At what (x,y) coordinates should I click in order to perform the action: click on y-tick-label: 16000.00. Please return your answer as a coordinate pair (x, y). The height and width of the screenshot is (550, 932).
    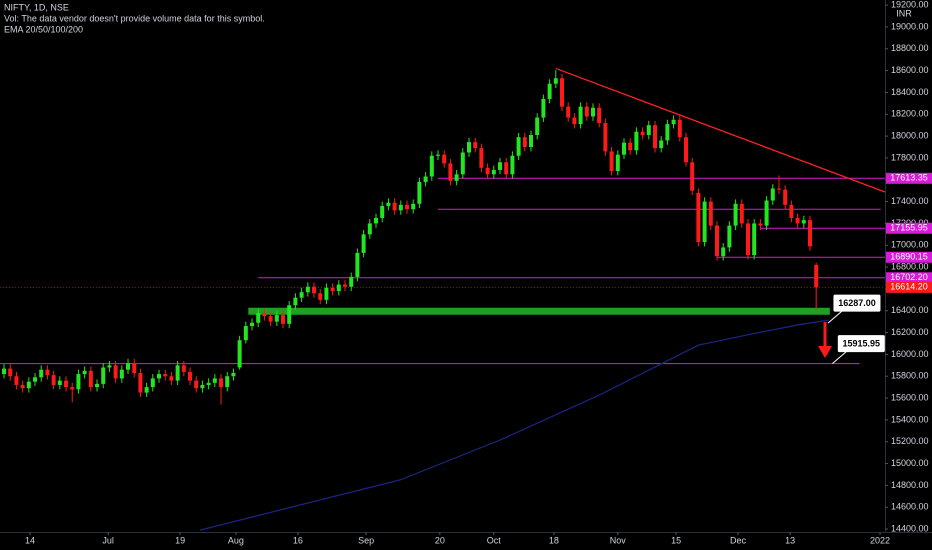
    Looking at the image, I should click on (910, 354).